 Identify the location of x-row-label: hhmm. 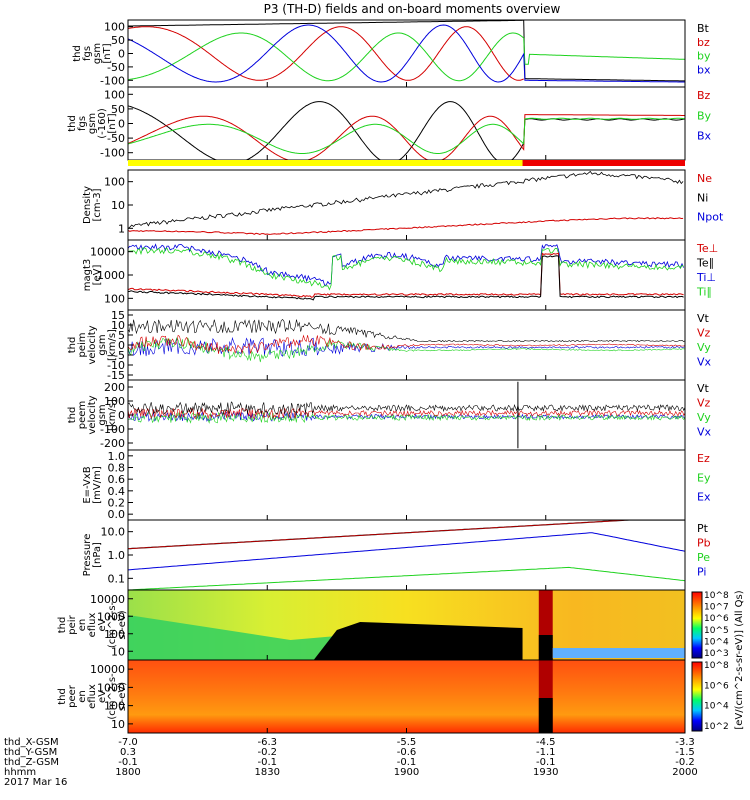
(20, 772).